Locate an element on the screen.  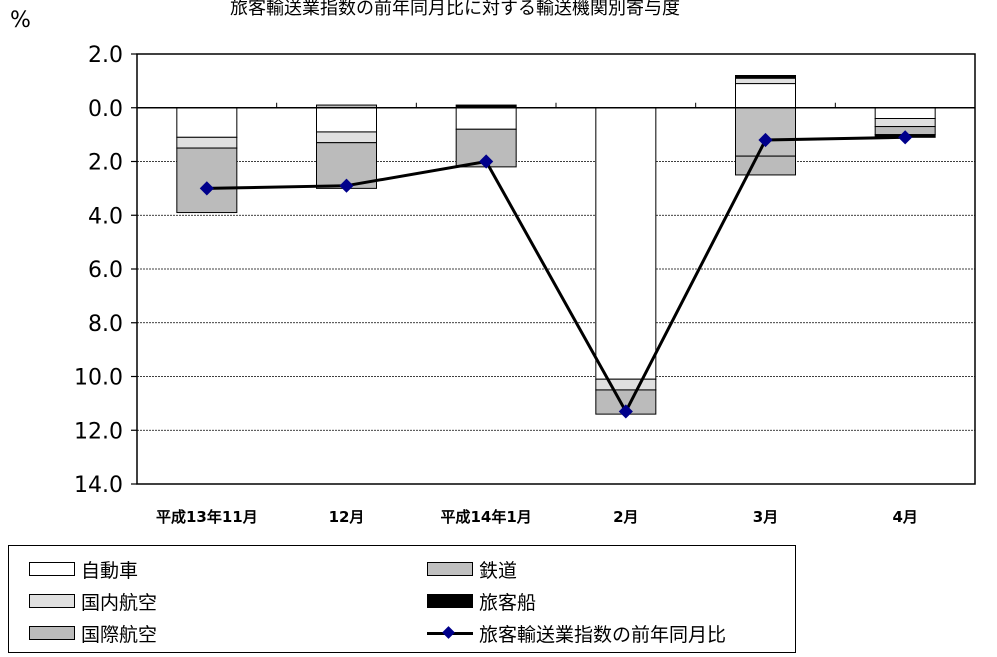
x-tick-label: 平成14年1月 is located at coordinates (486, 517).